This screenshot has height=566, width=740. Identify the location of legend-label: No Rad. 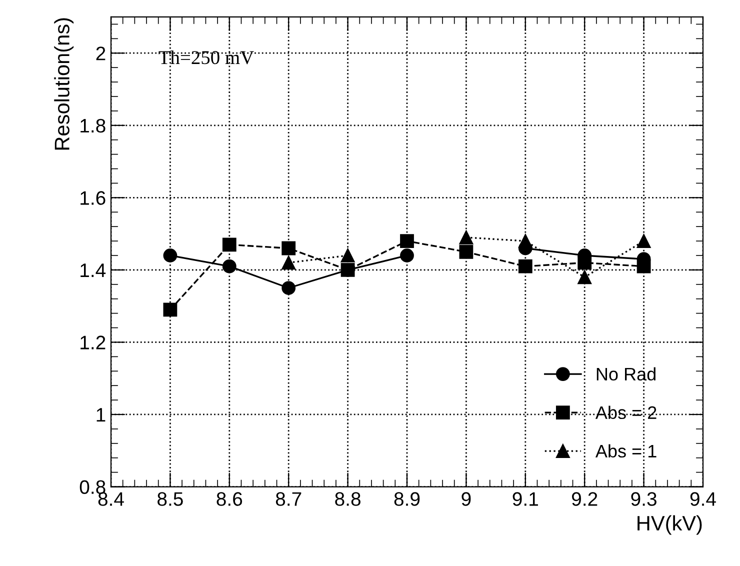
(626, 374).